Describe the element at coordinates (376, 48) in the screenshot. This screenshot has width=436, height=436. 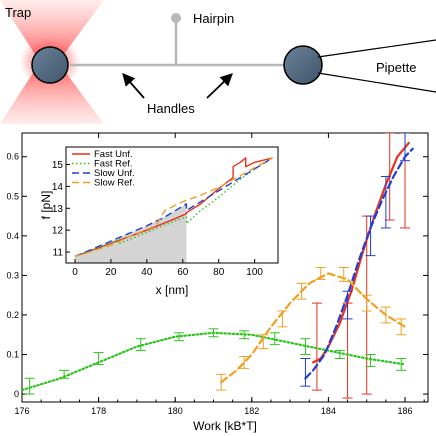
I see `pipette-wall-top` at that location.